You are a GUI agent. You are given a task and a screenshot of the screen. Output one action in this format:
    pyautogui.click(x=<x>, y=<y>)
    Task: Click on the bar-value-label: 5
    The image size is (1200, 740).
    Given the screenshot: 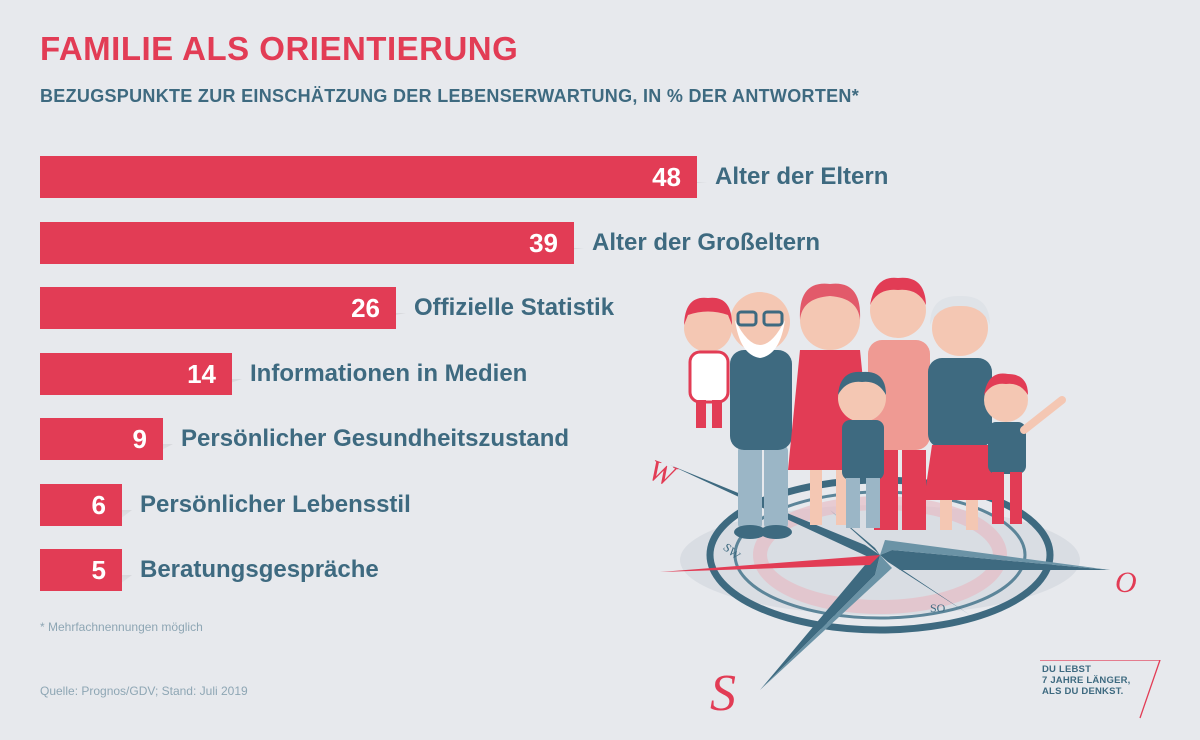 What is the action you would take?
    pyautogui.click(x=98, y=570)
    